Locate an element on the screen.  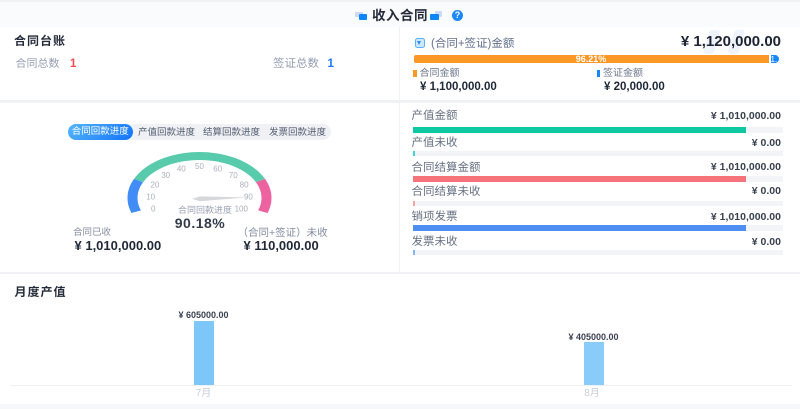
svg-text: 70 is located at coordinates (233, 175).